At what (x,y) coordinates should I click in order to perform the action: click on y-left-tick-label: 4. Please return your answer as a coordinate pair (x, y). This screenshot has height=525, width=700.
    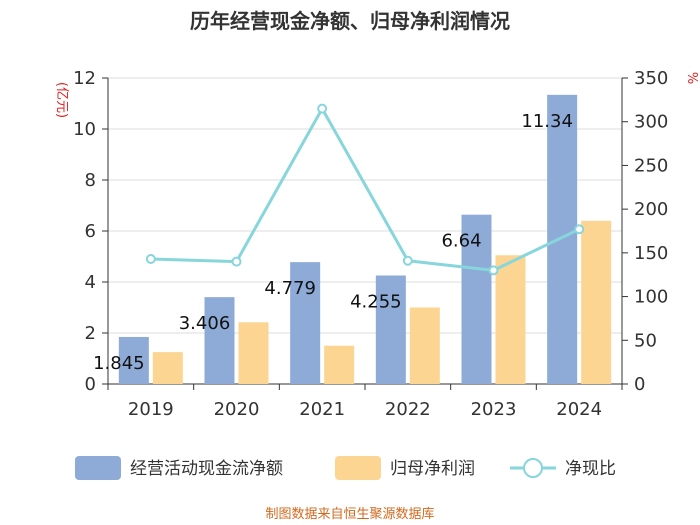
    Looking at the image, I should click on (90, 282).